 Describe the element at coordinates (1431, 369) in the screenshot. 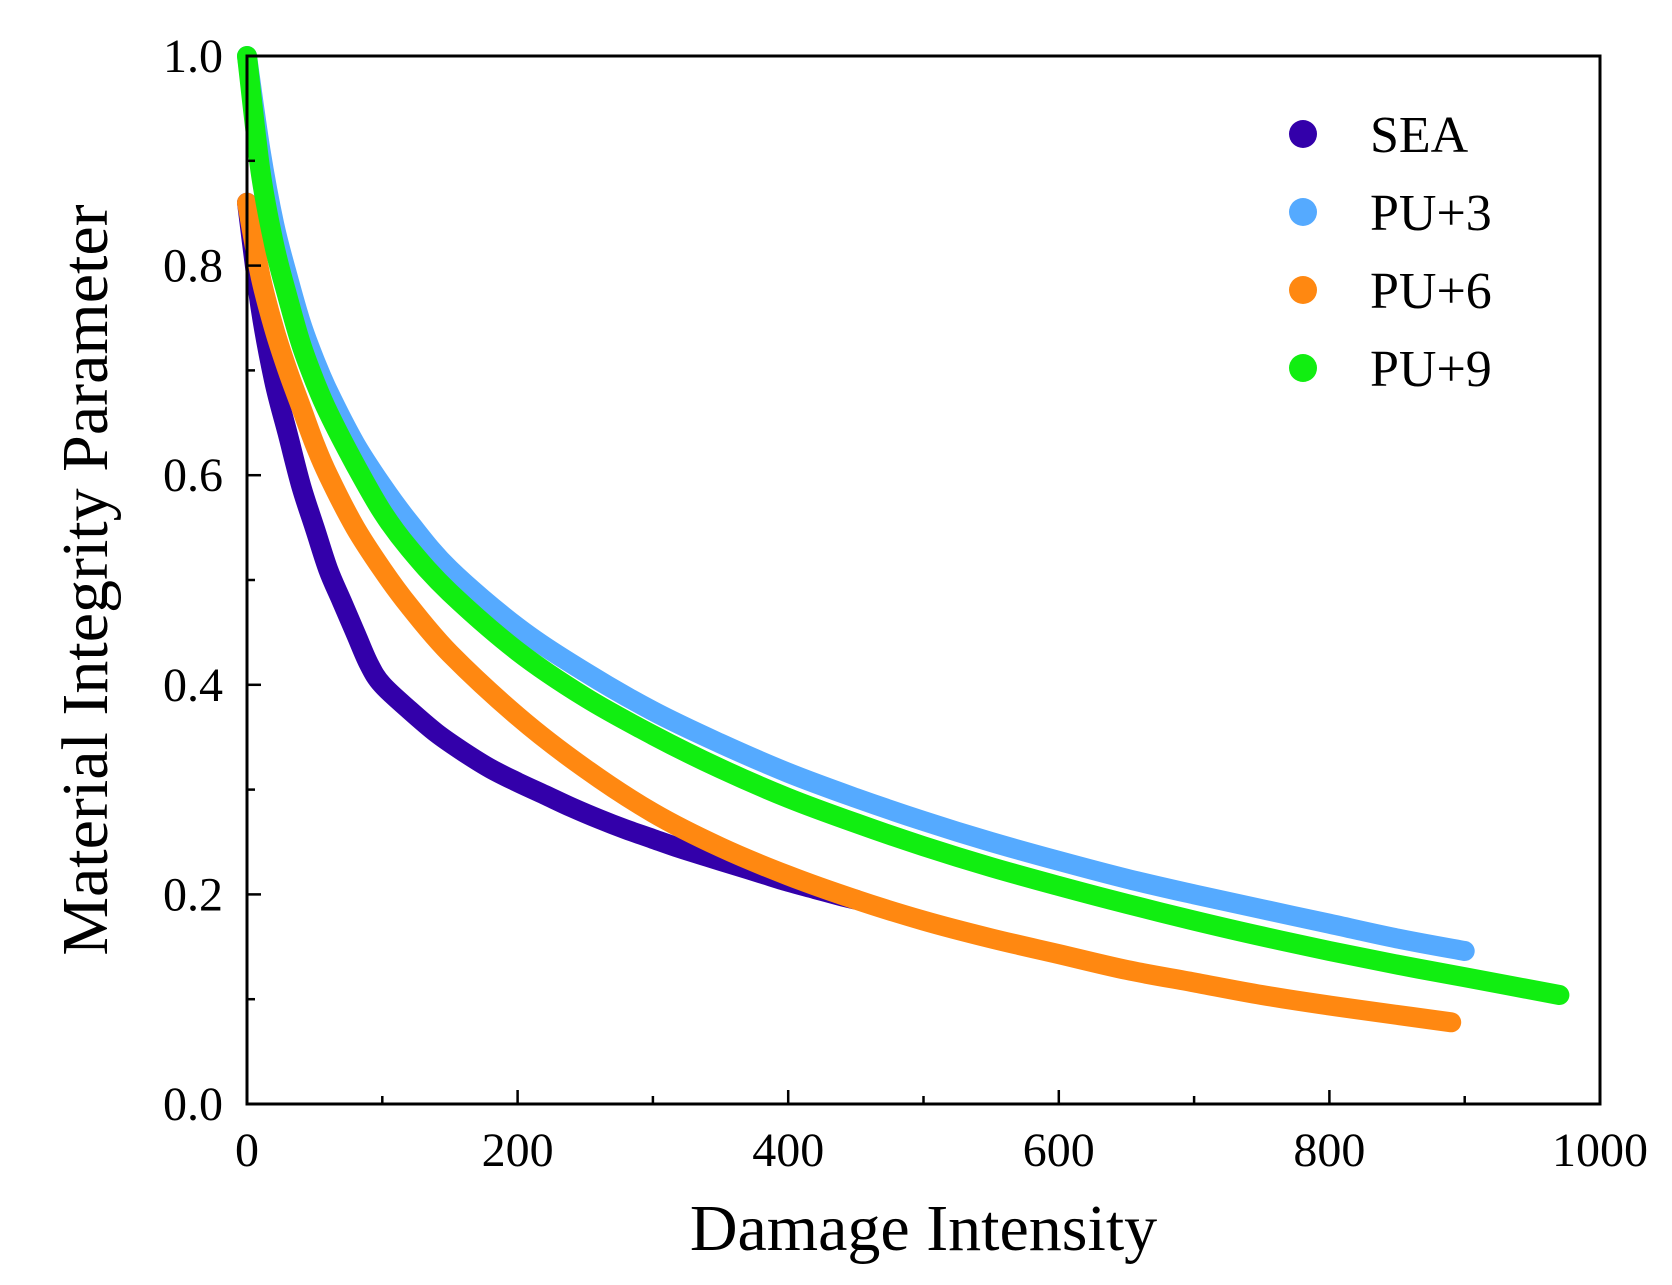

I see `legend-label-pu-9: PU+9` at that location.